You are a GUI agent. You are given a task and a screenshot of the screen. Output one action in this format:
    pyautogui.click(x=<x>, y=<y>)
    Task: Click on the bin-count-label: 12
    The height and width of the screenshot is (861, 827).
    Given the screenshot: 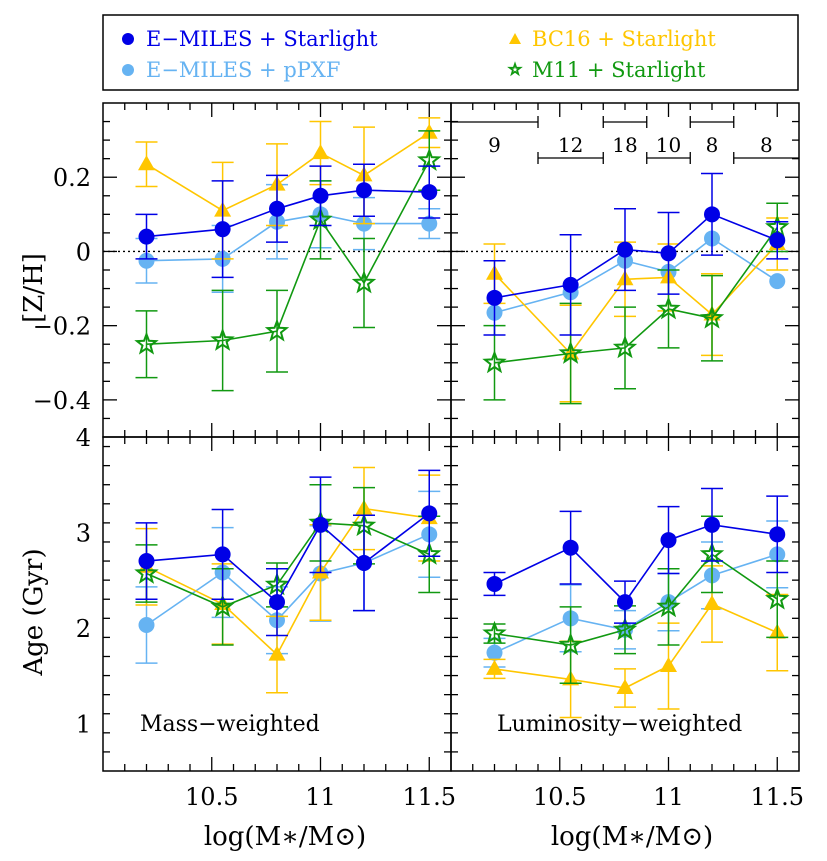 What is the action you would take?
    pyautogui.click(x=570, y=145)
    